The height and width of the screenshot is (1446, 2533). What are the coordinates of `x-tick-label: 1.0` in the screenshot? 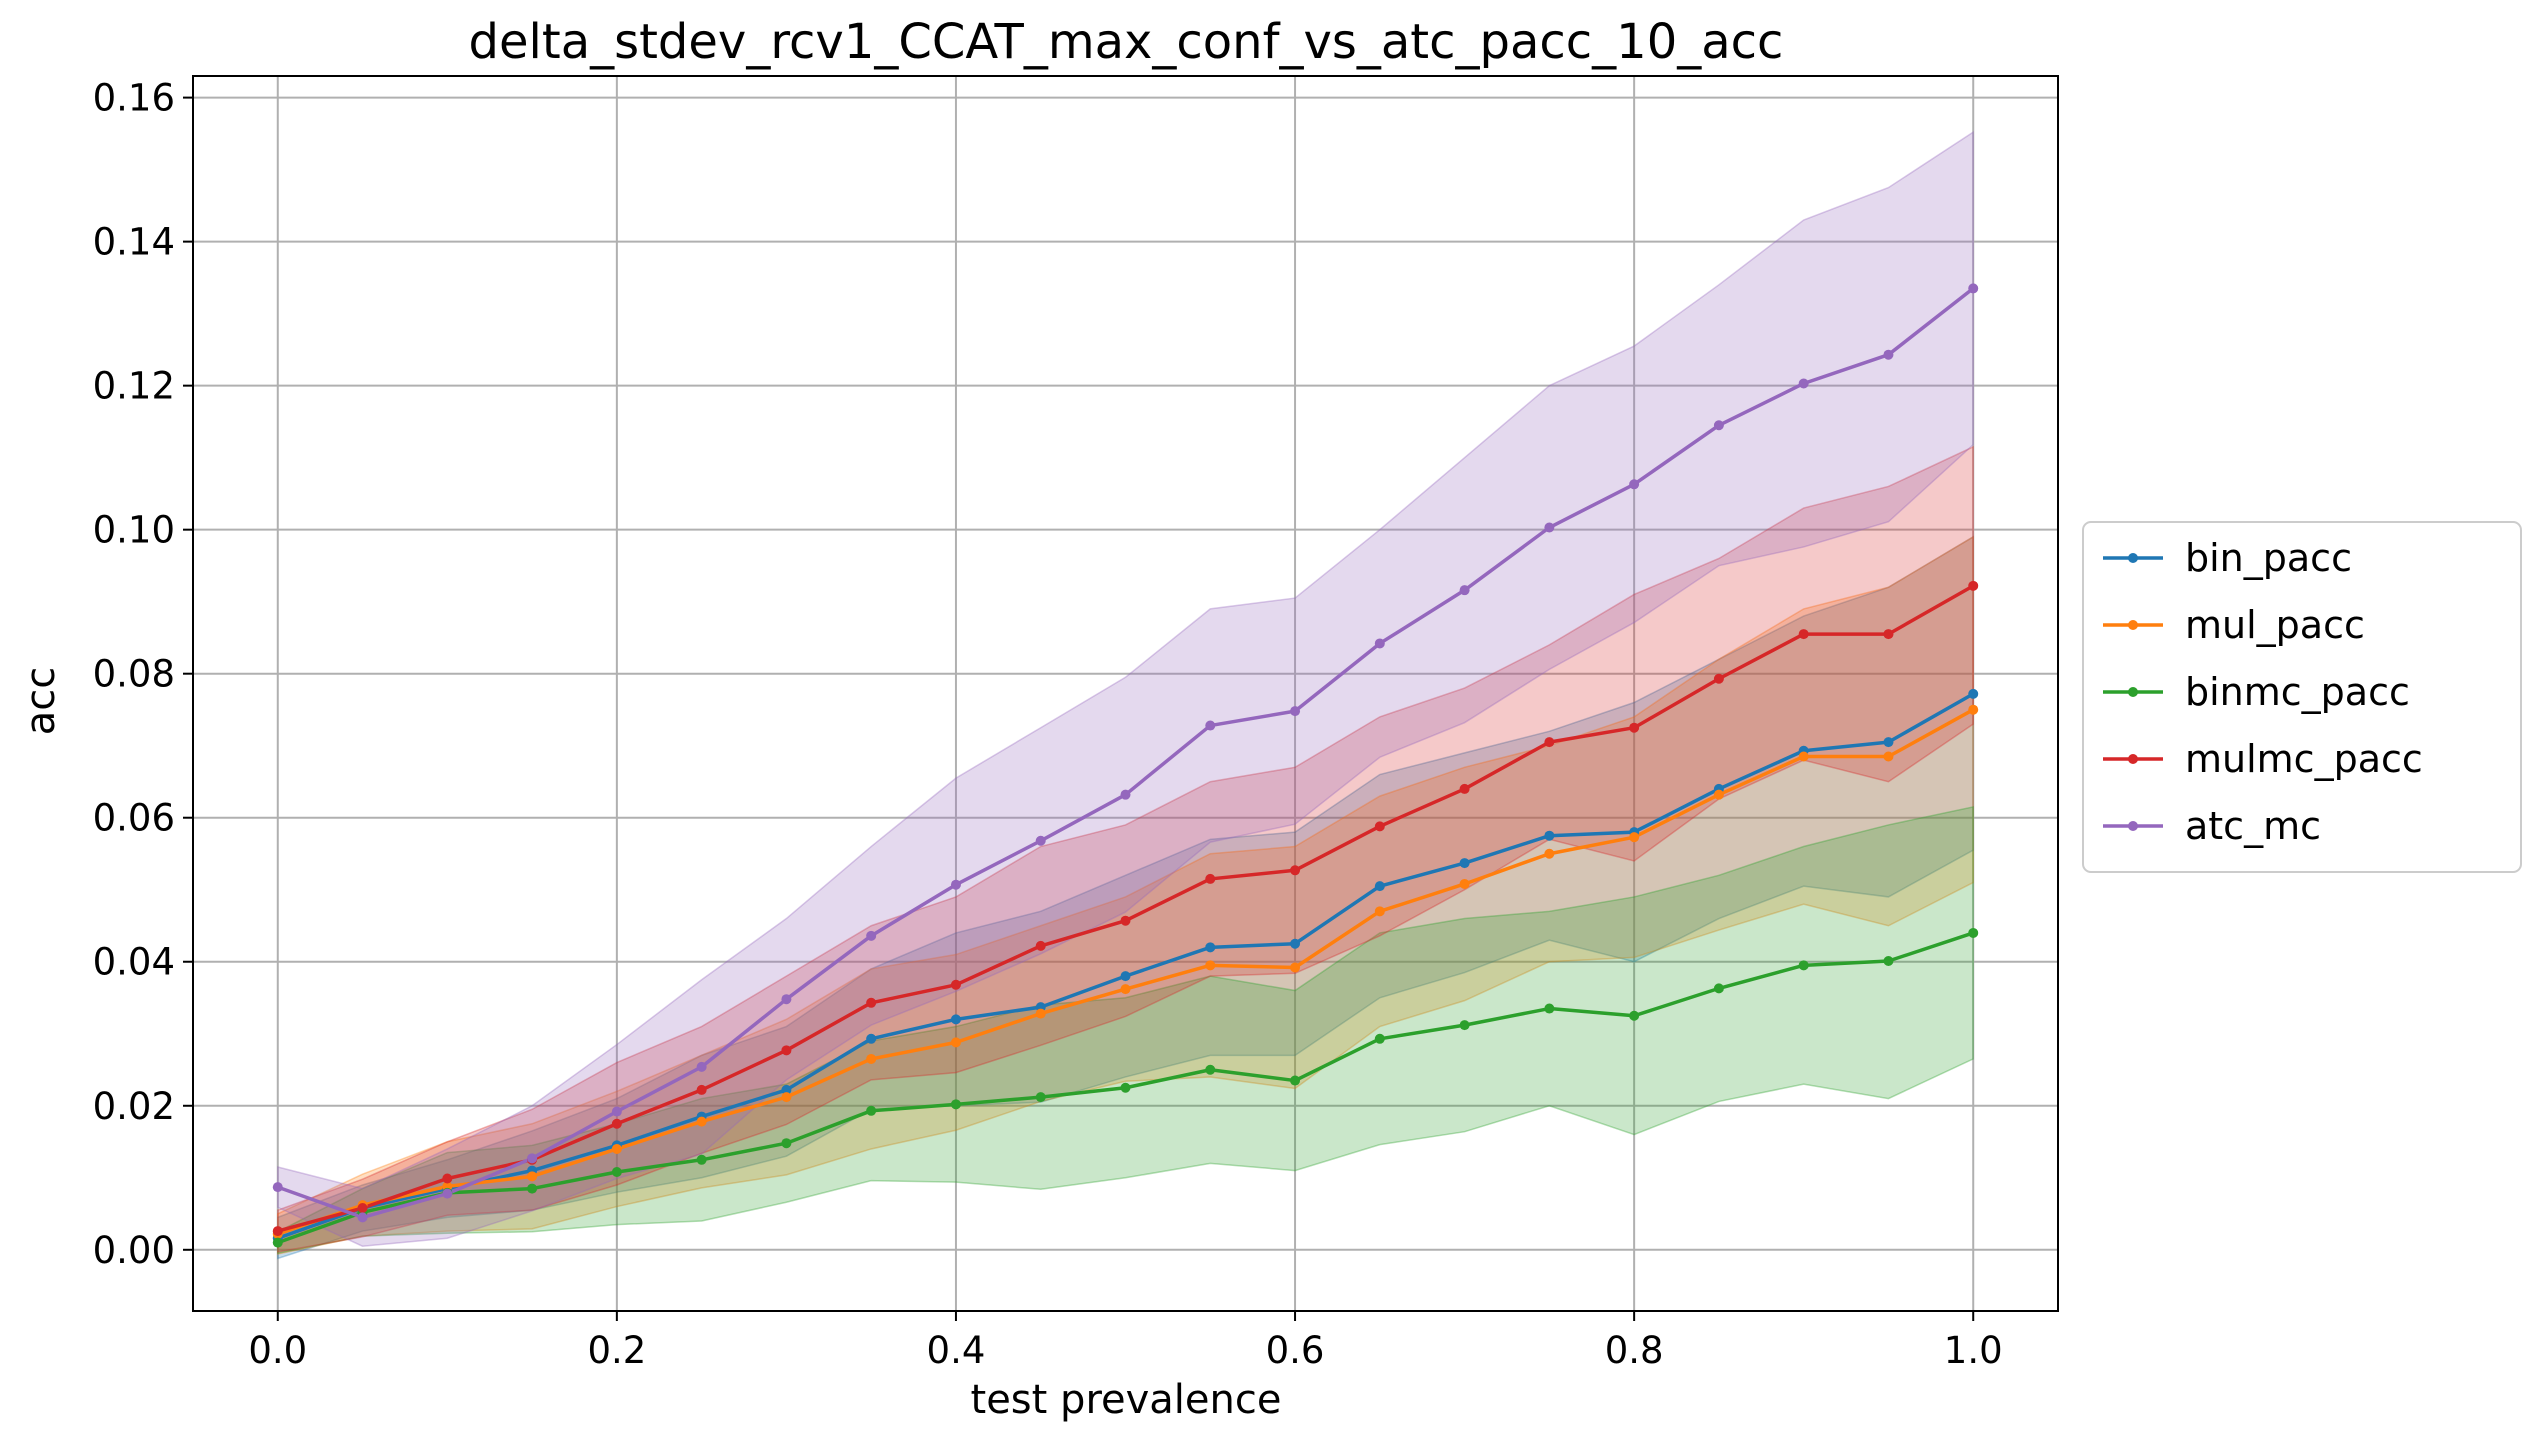 It's located at (1973, 1350).